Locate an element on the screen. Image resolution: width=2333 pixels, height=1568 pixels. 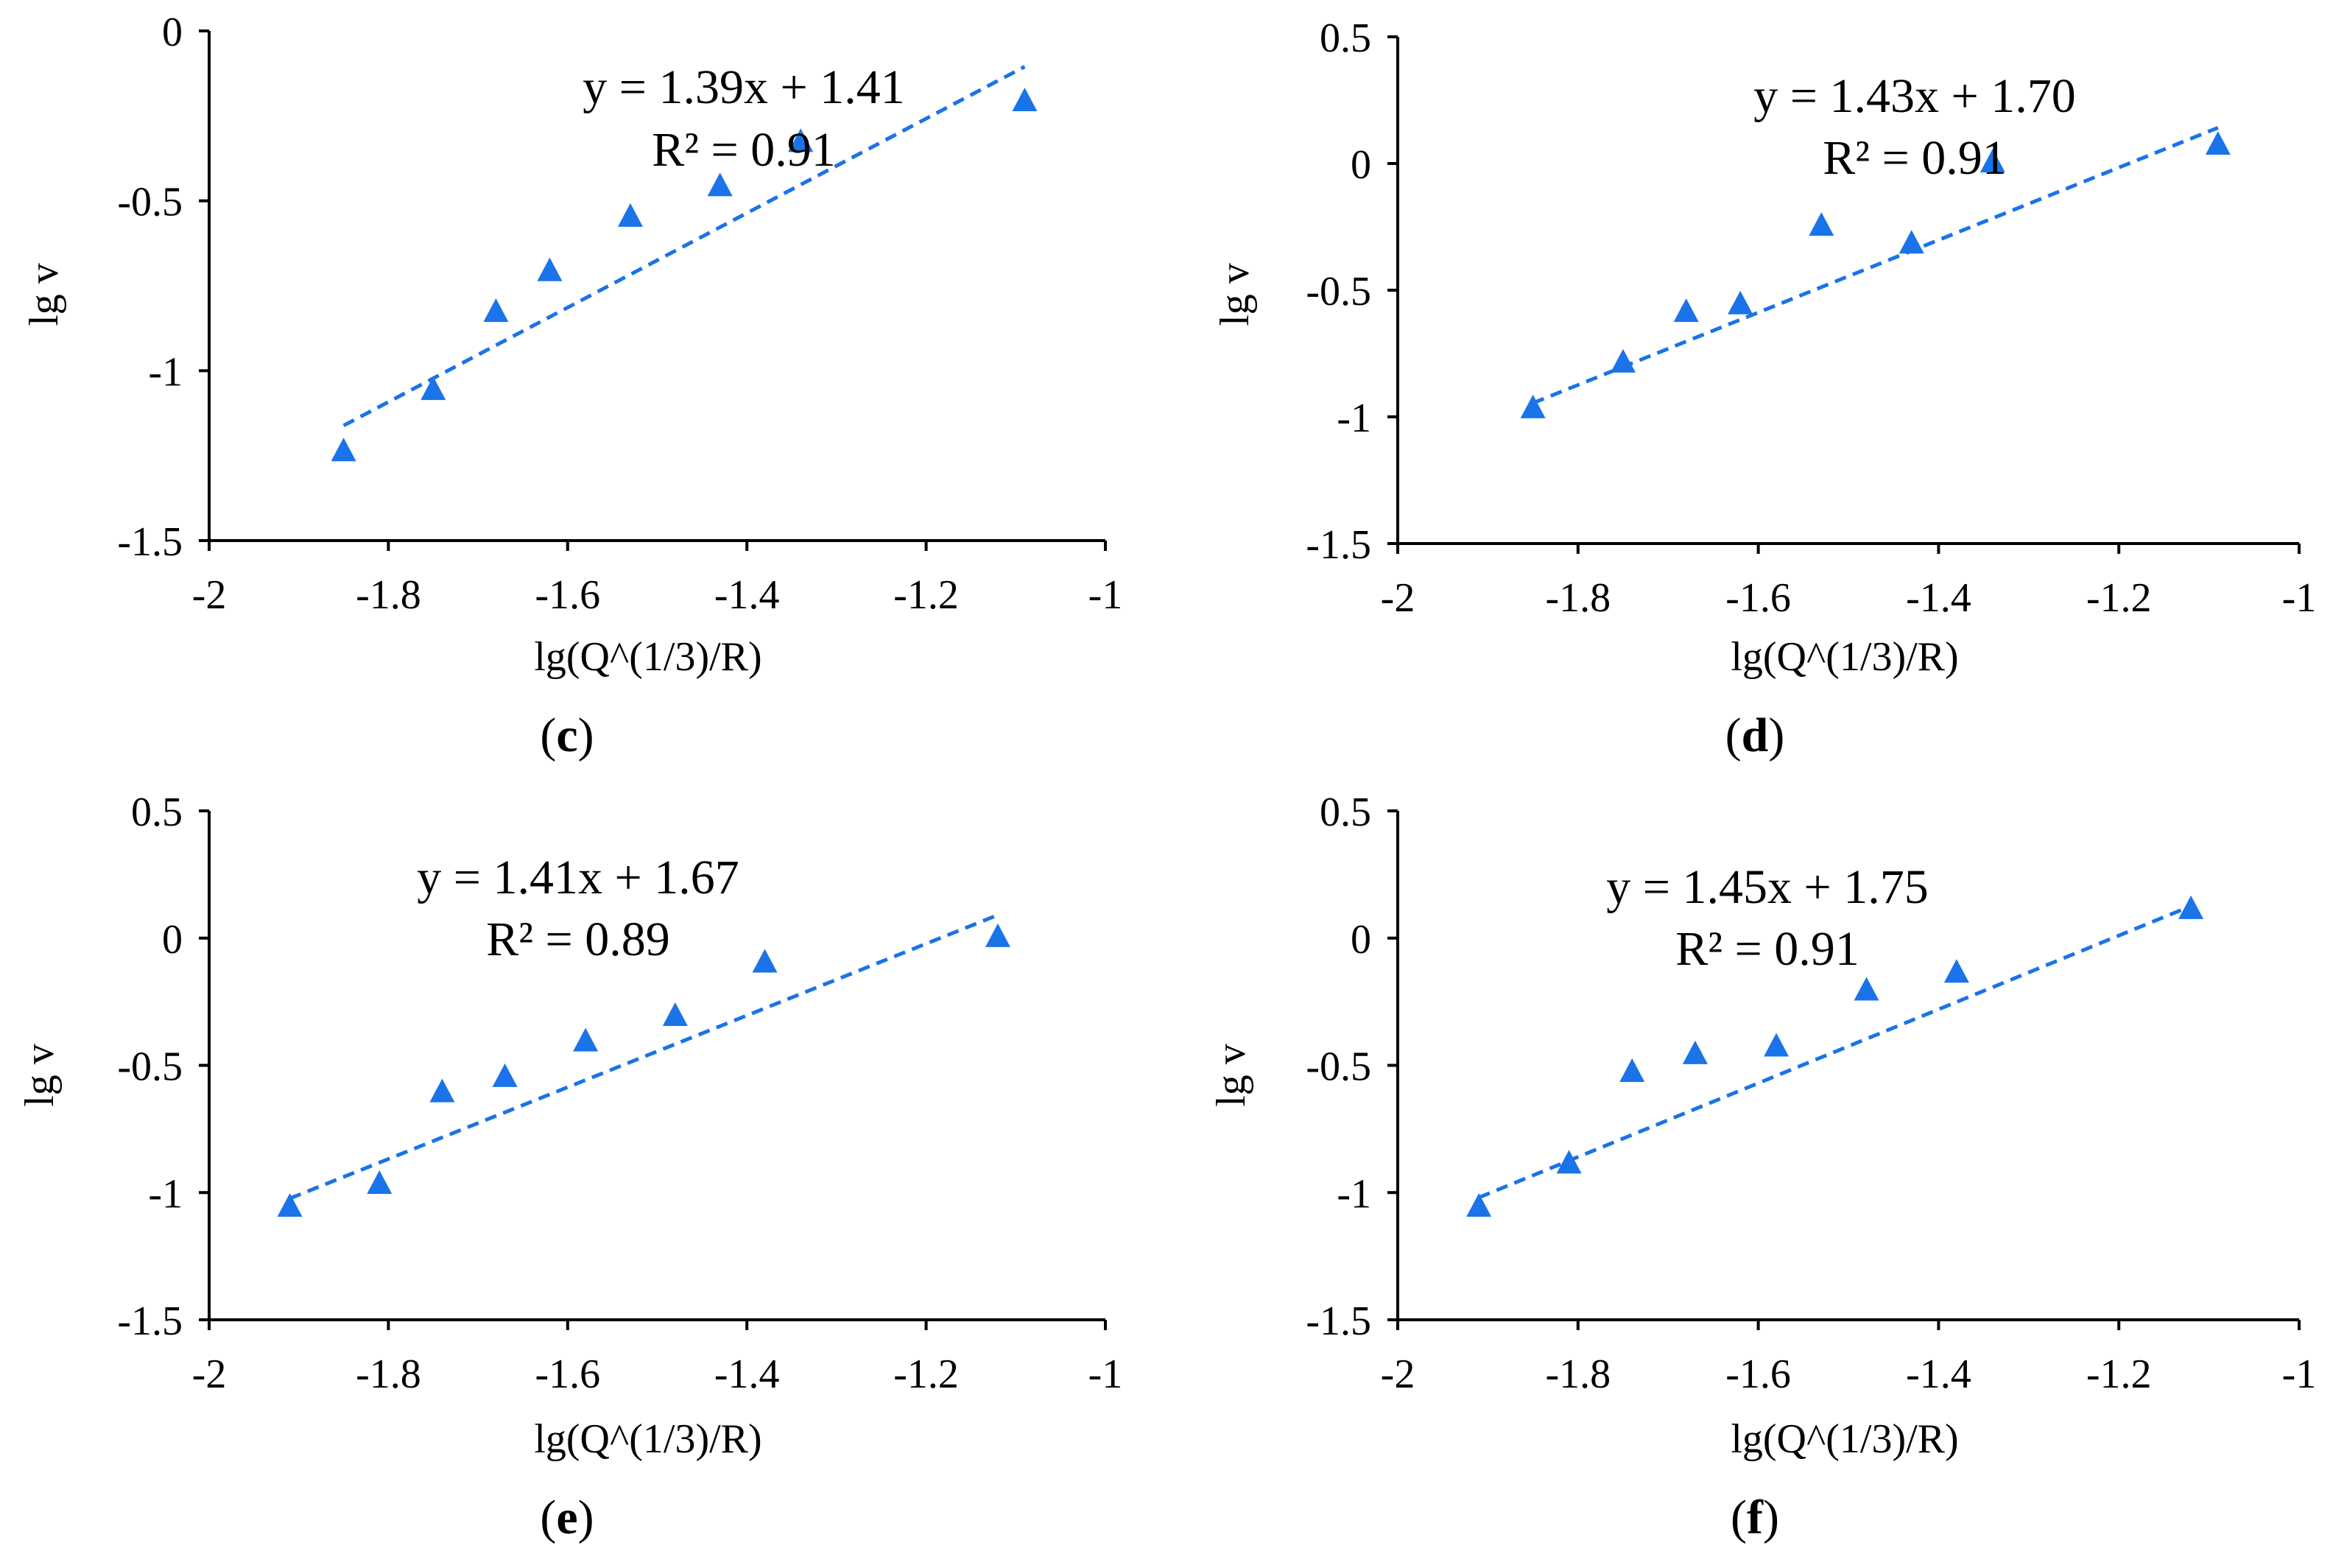
panel-label-letter: e is located at coordinates (566, 1517).